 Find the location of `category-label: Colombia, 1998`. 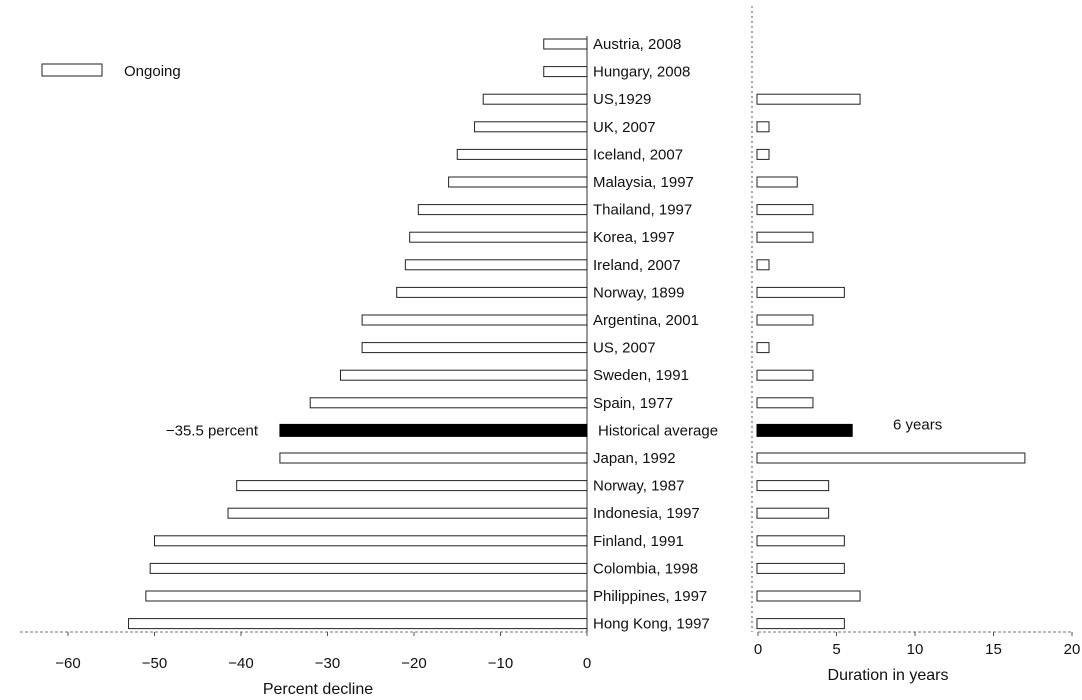

category-label: Colombia, 1998 is located at coordinates (645, 568).